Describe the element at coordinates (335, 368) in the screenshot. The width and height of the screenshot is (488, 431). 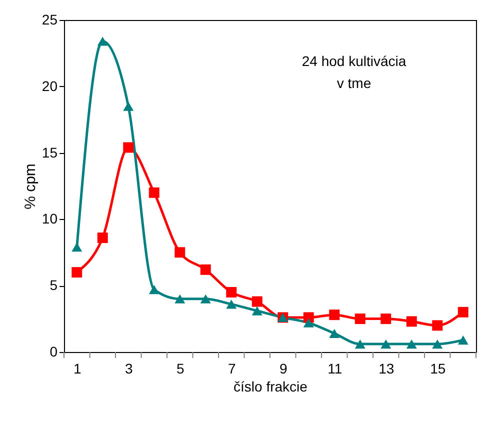
I see `x-tick-label: 11` at that location.